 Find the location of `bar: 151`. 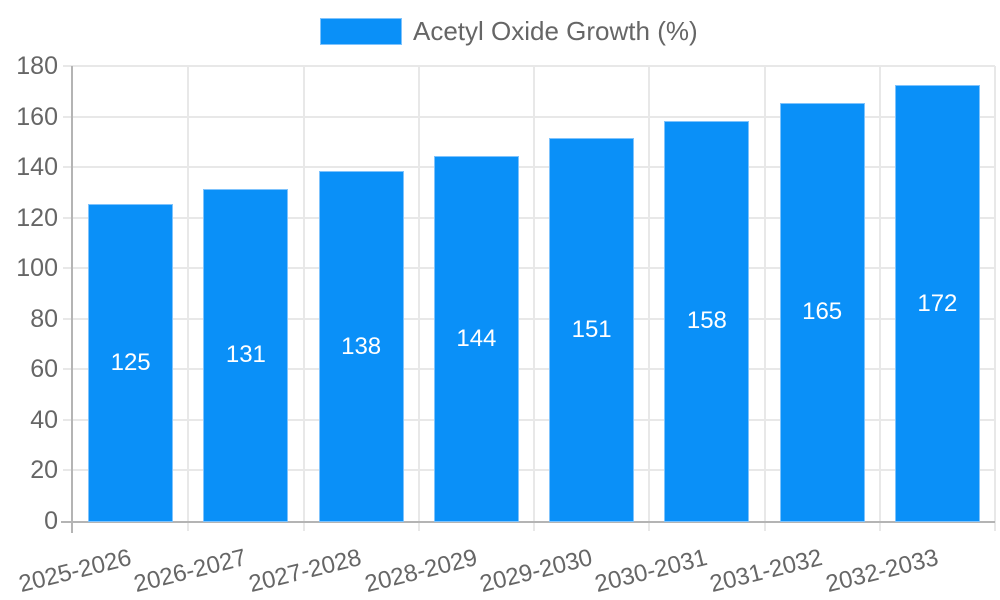

bar: 151 is located at coordinates (592, 330).